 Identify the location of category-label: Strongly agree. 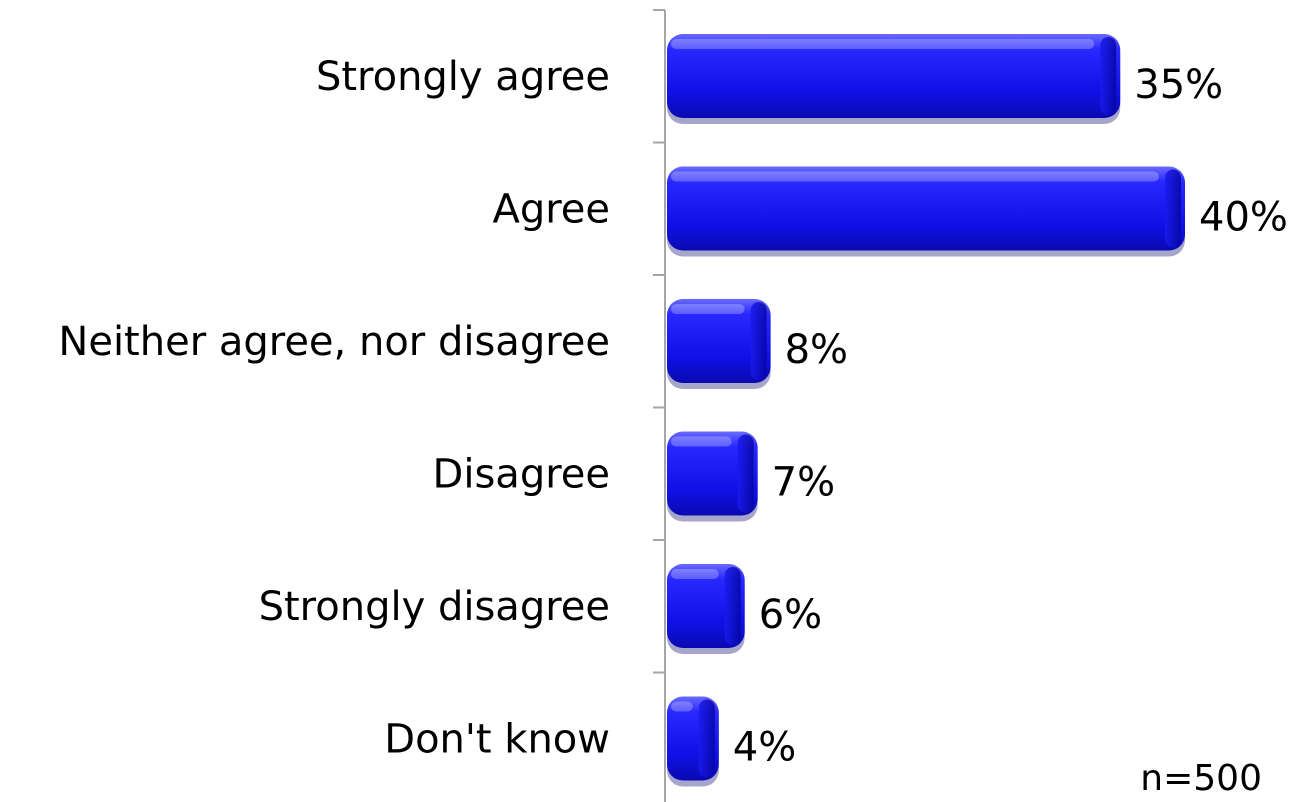
(463, 77).